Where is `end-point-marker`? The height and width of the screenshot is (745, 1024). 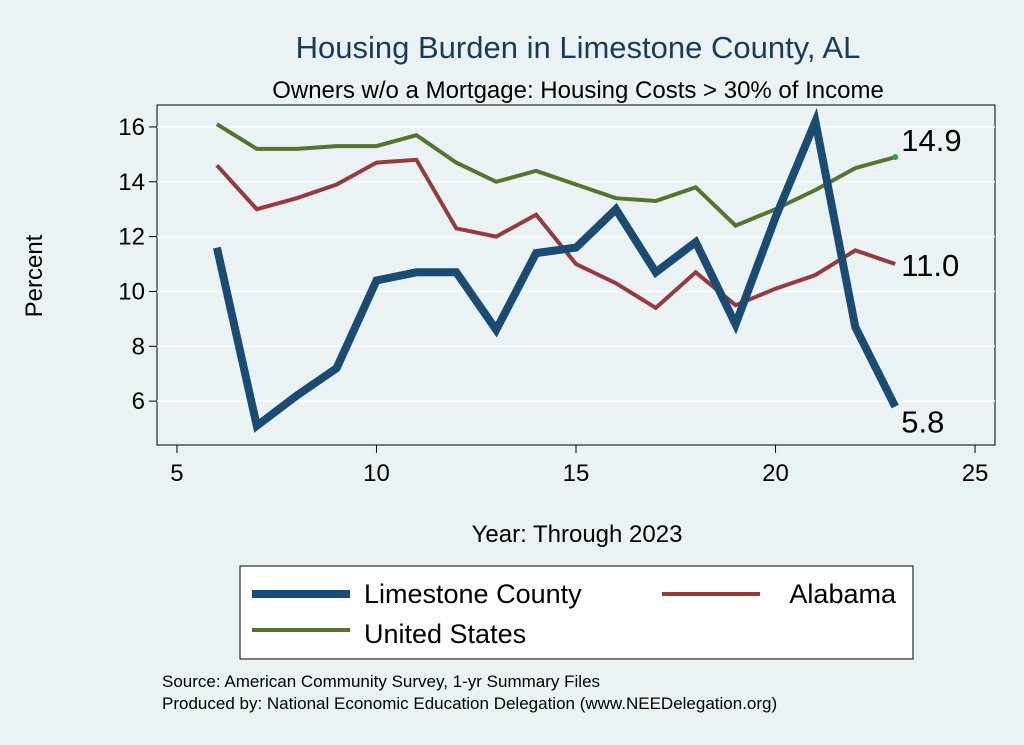
end-point-marker is located at coordinates (895, 157).